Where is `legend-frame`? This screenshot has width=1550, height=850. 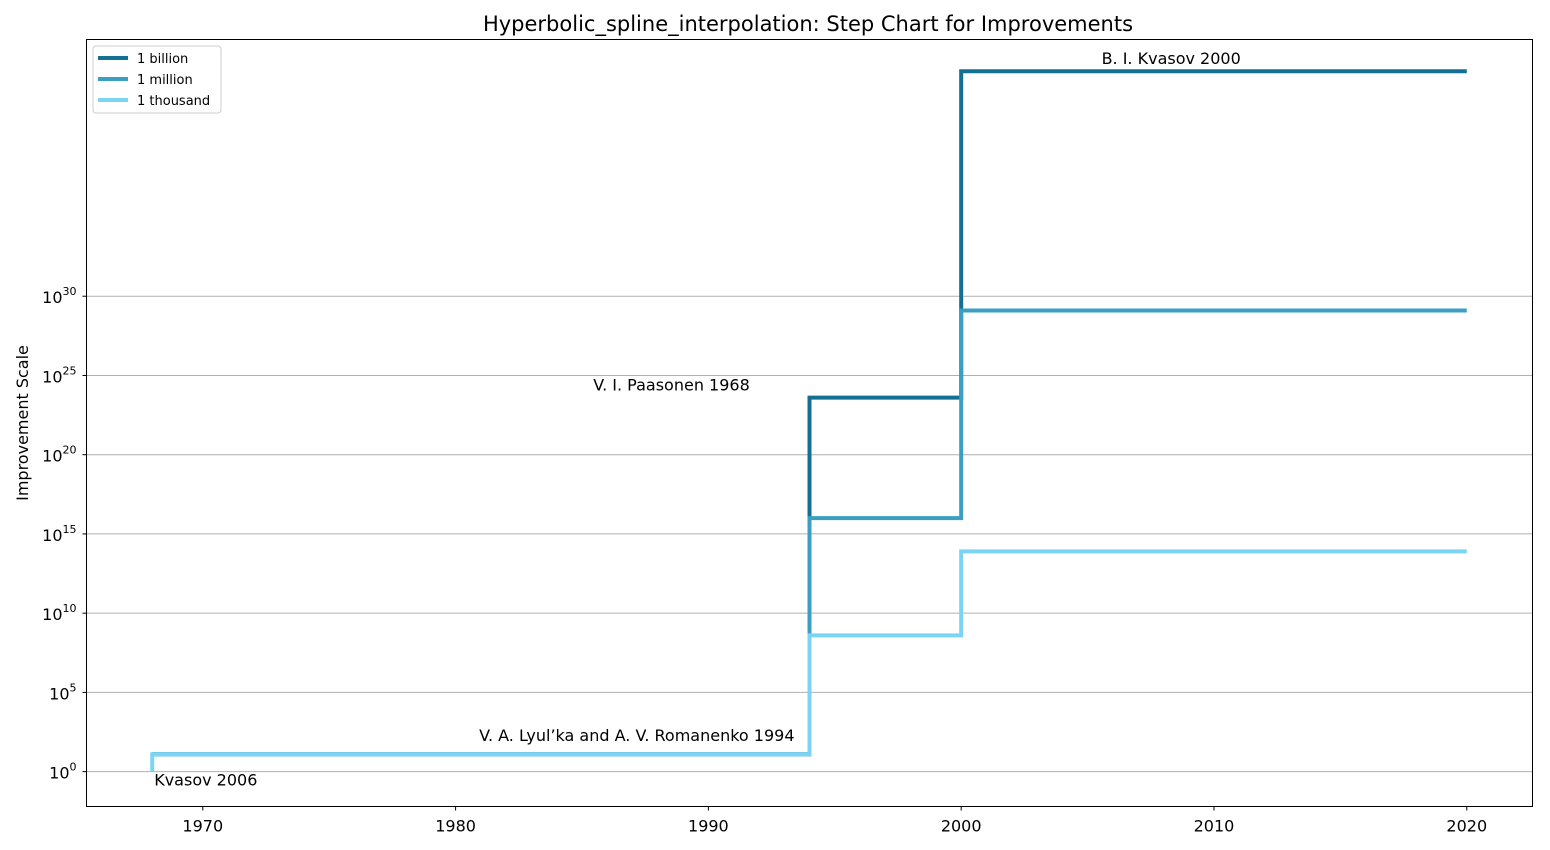 legend-frame is located at coordinates (157, 79).